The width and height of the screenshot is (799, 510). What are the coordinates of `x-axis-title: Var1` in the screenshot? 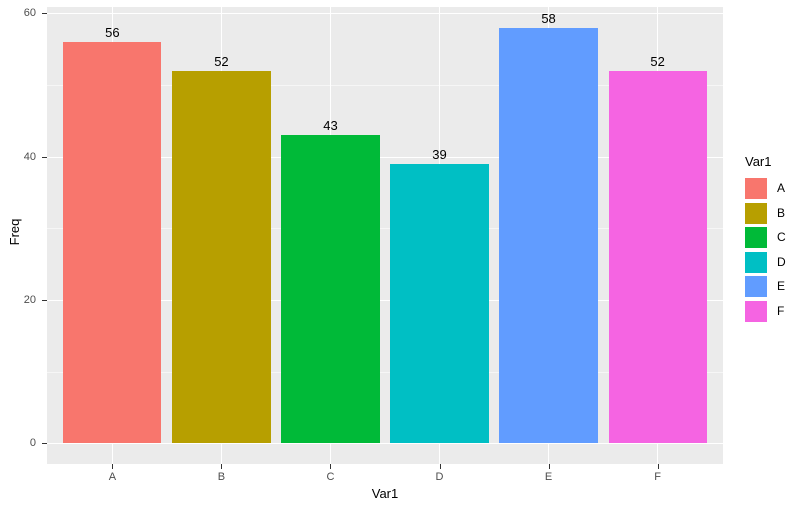 It's located at (385, 493).